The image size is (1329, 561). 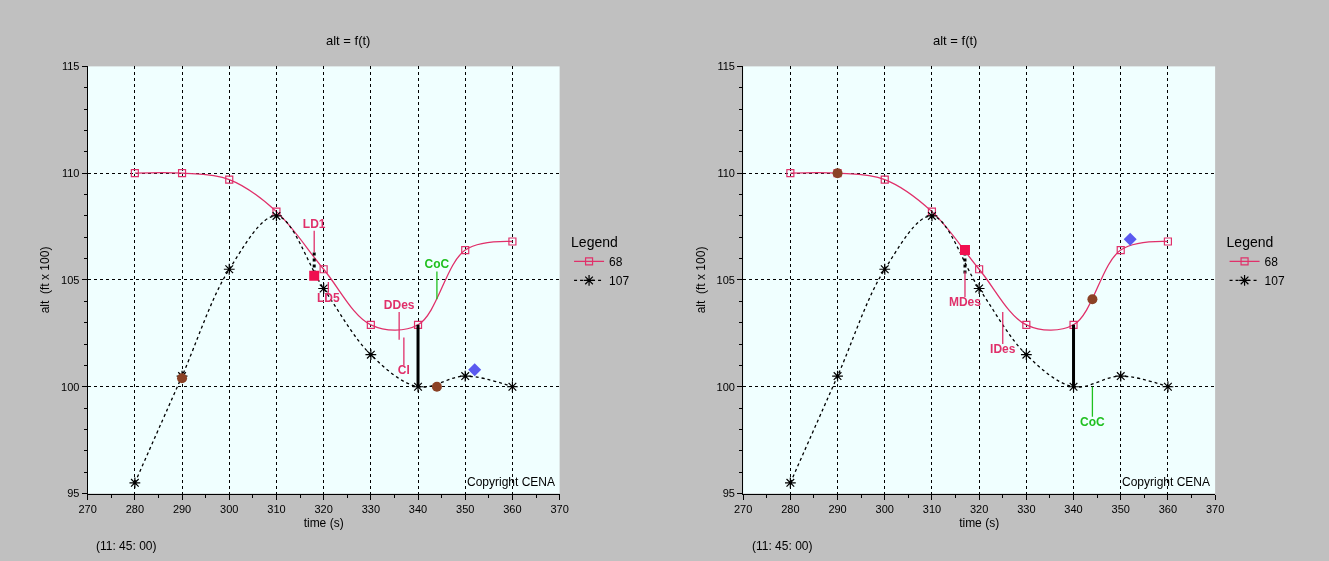 I want to click on series-label: DDes, so click(x=399, y=304).